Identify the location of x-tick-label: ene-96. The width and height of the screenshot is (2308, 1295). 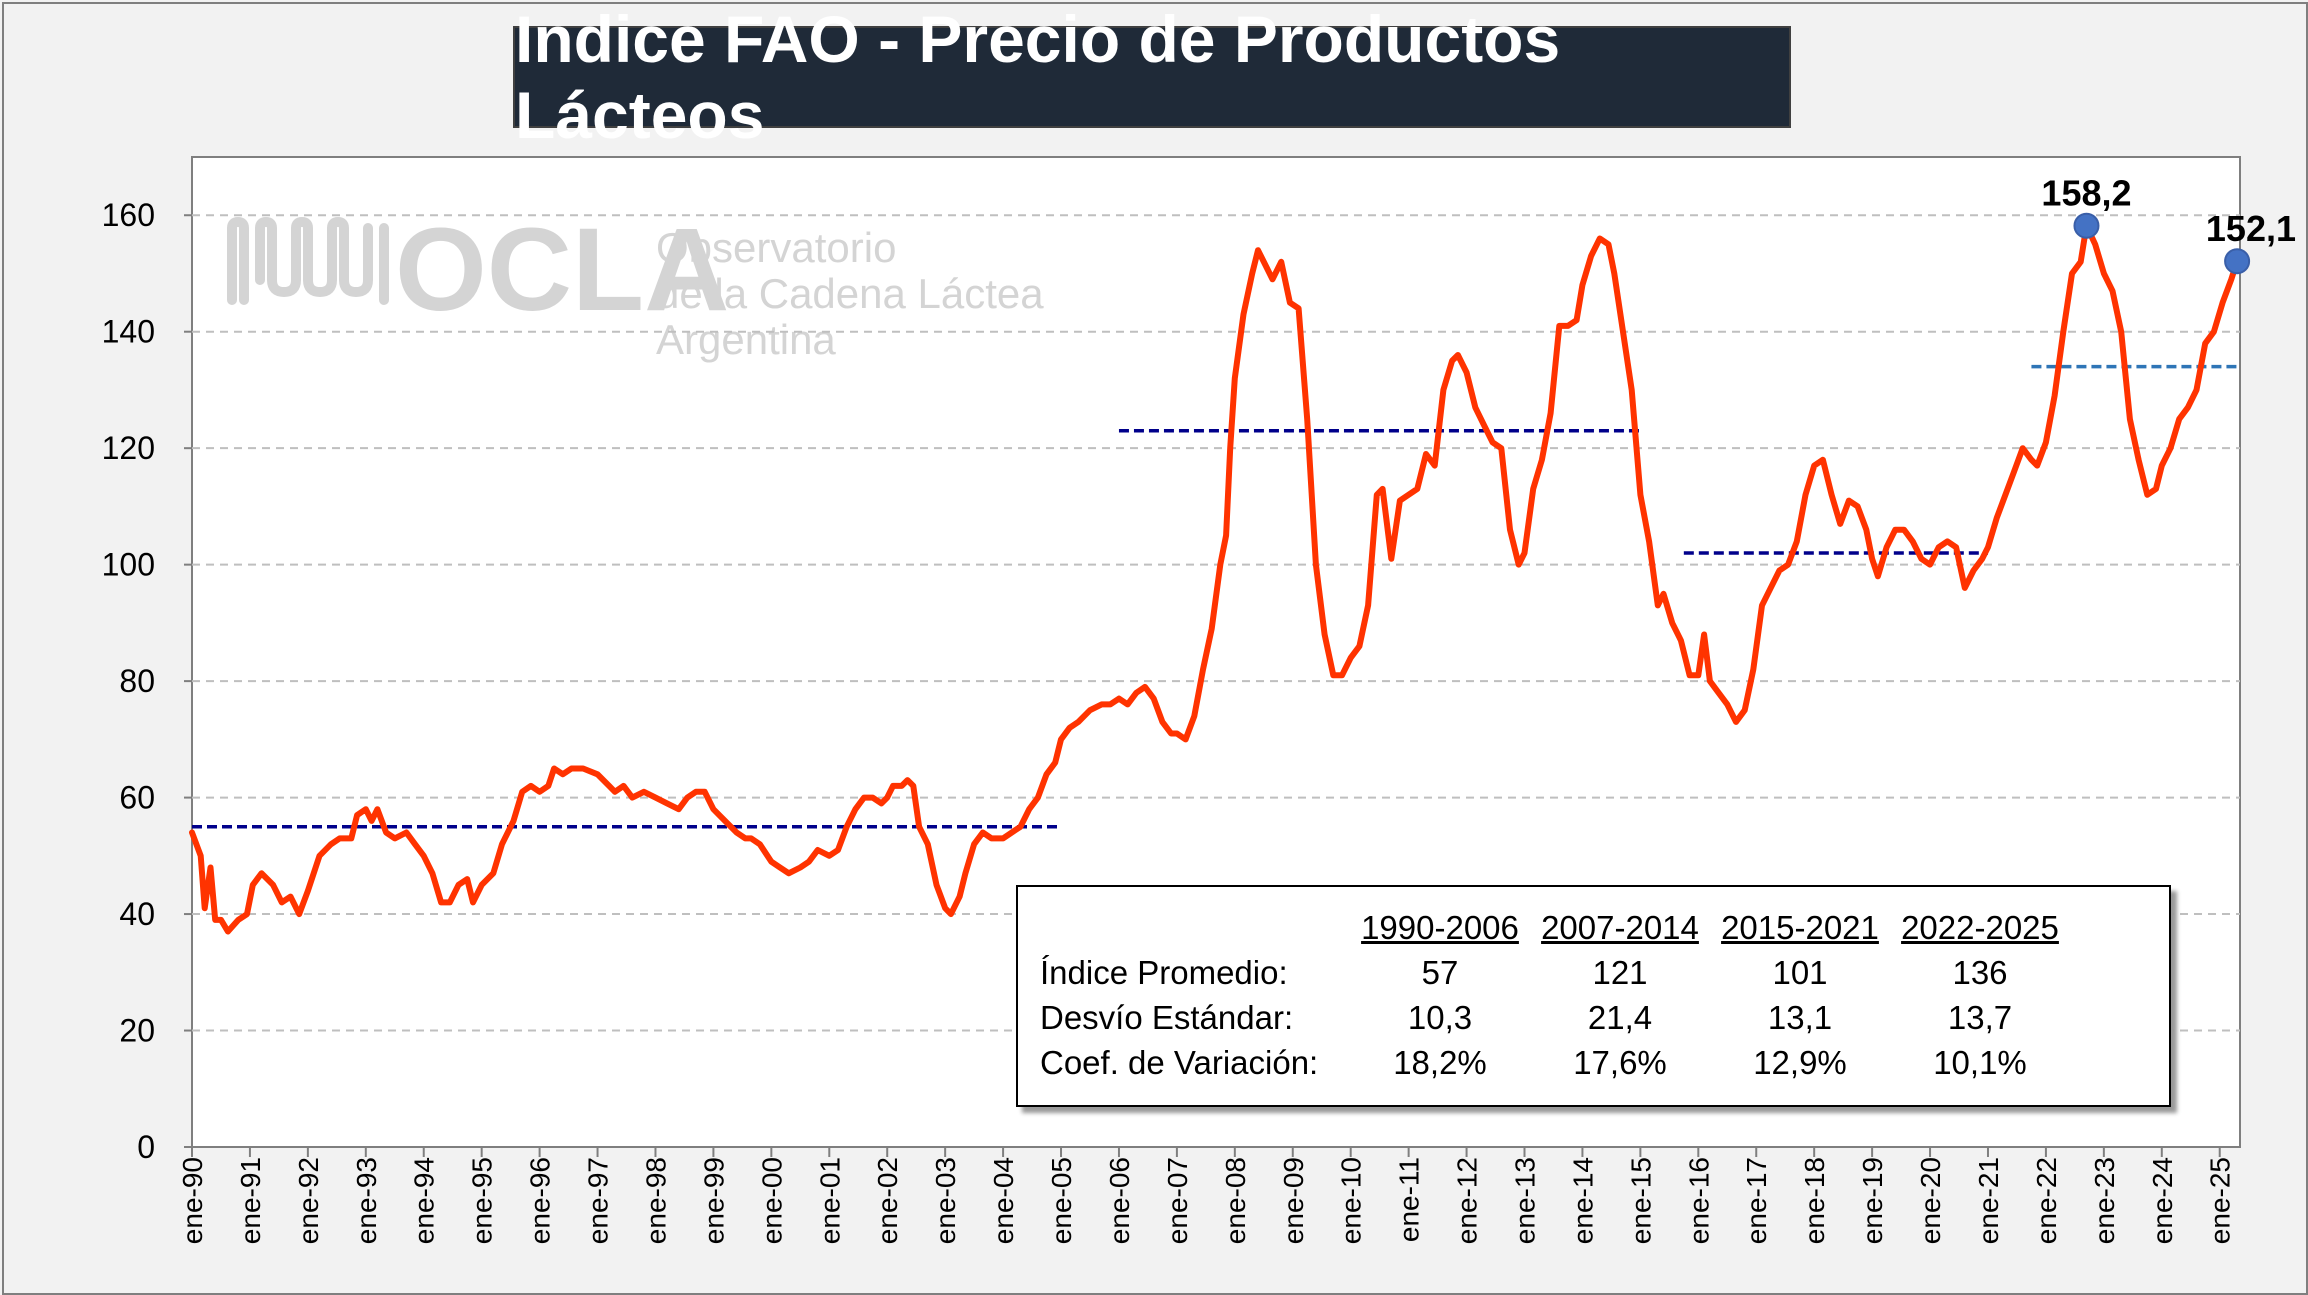
(540, 1200).